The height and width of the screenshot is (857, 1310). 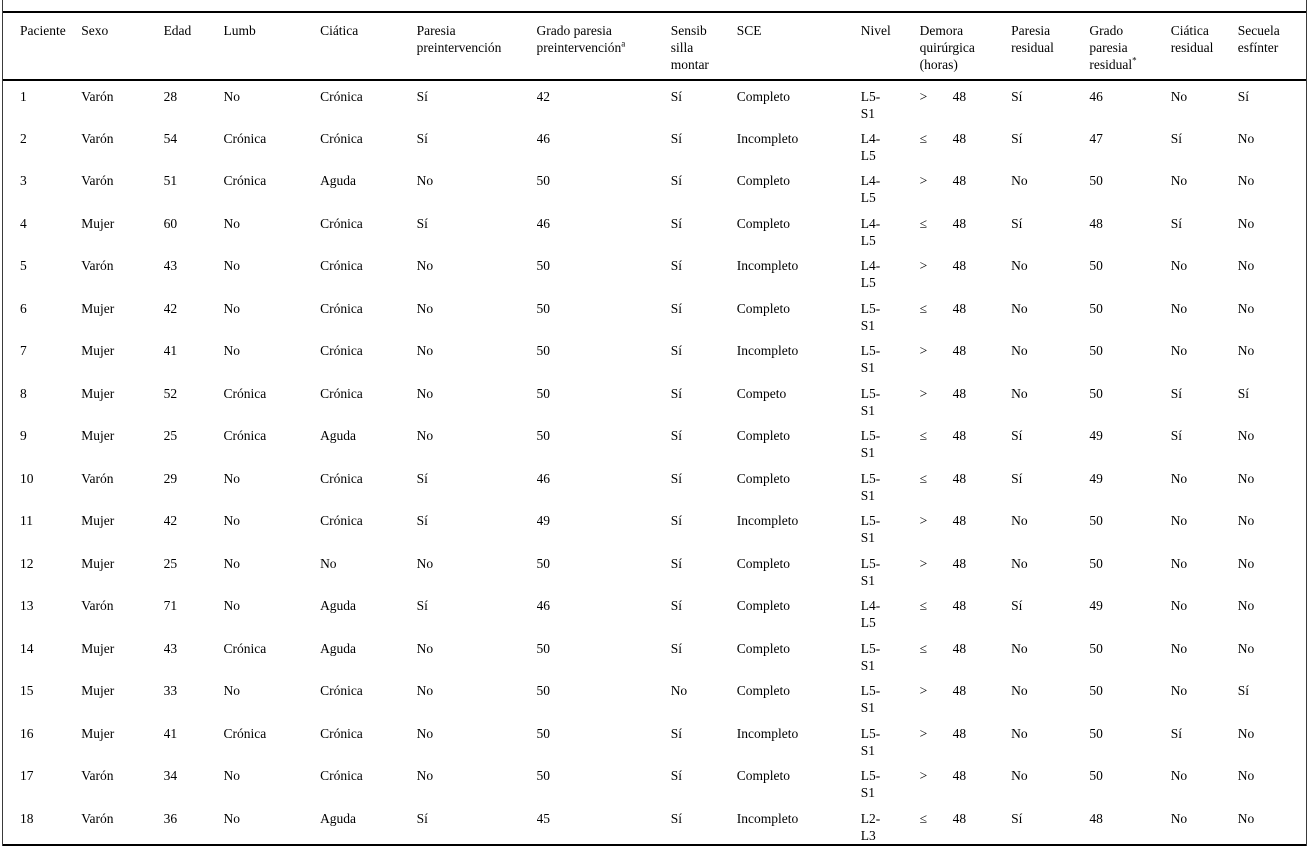 I want to click on col-header-grado_res: Grado paresia residual*, so click(x=1130, y=46).